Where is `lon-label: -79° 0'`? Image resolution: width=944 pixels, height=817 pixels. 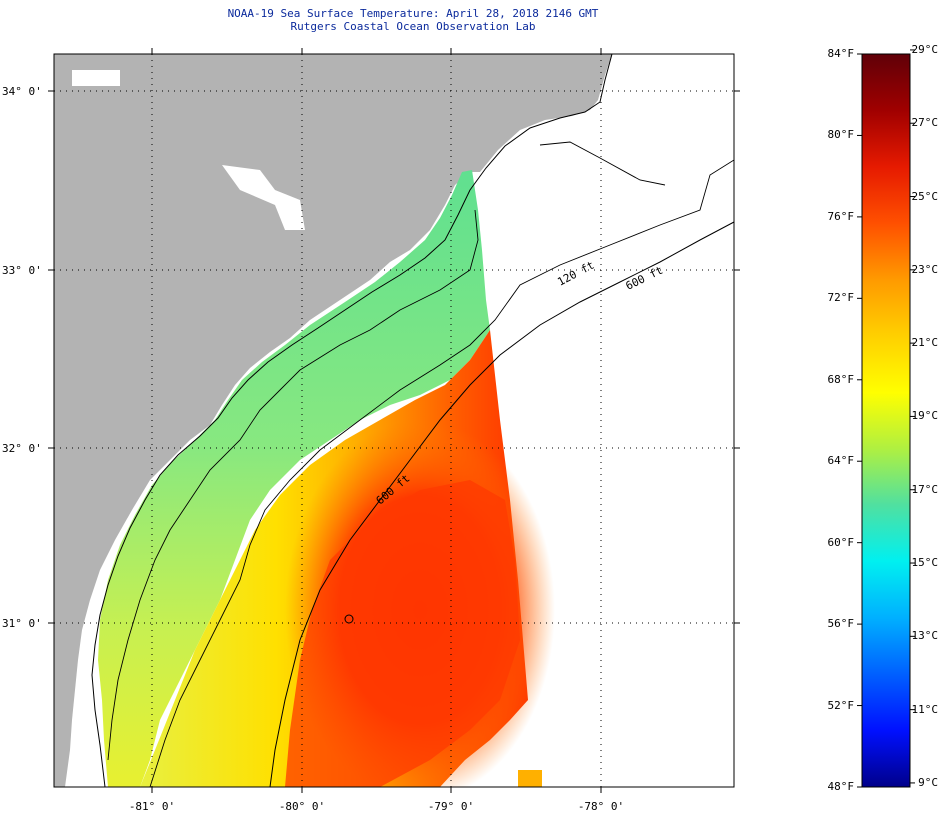 lon-label: -79° 0' is located at coordinates (451, 806).